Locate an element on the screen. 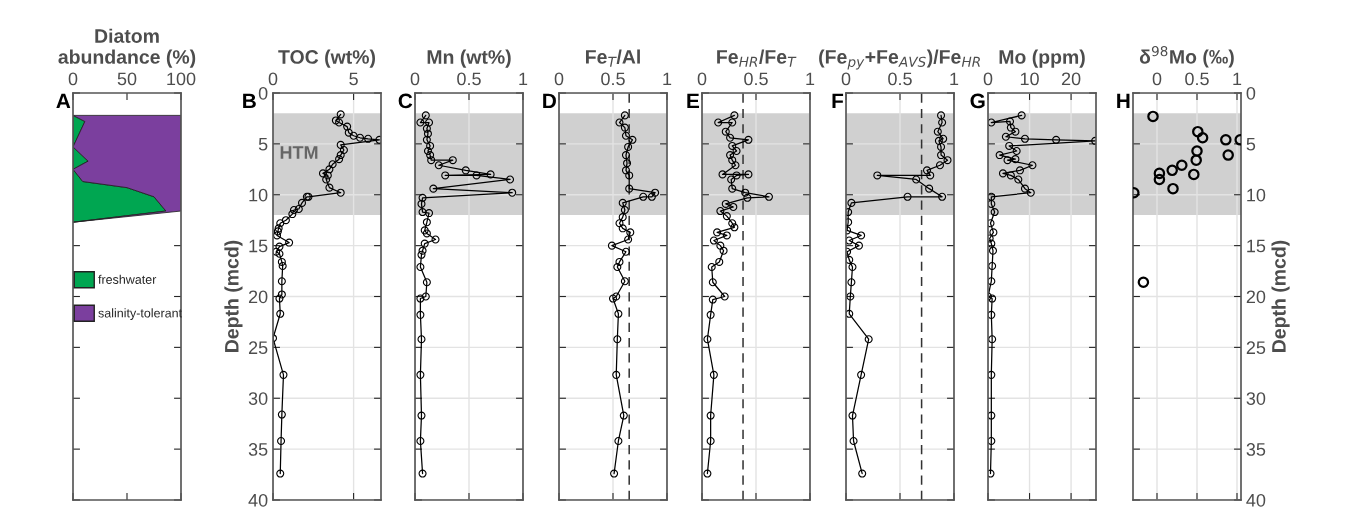 The image size is (1360, 509). text: D is located at coordinates (549, 101).